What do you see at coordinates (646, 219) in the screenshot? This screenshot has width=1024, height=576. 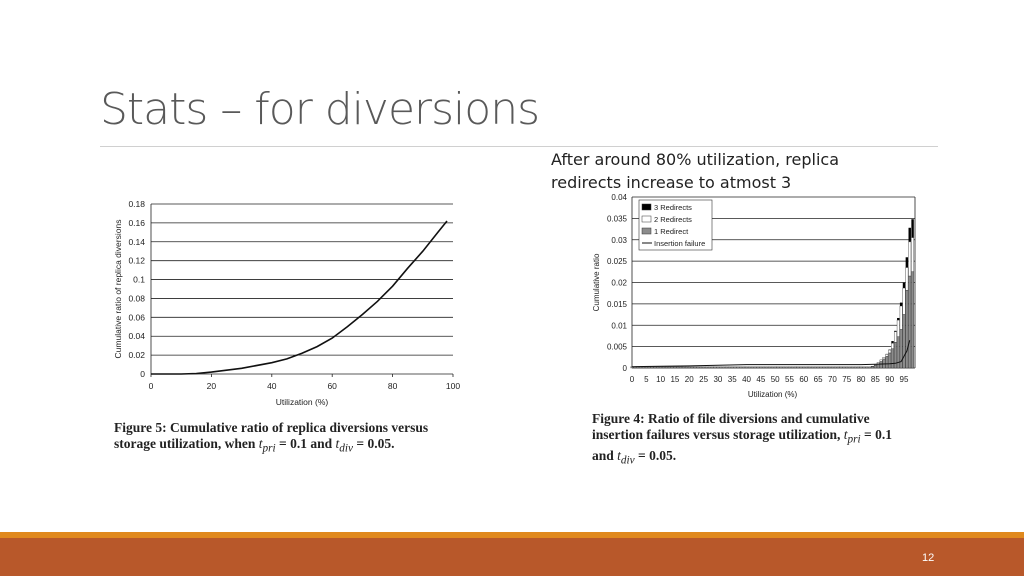 I see `legend-swatch-2-redirects` at bounding box center [646, 219].